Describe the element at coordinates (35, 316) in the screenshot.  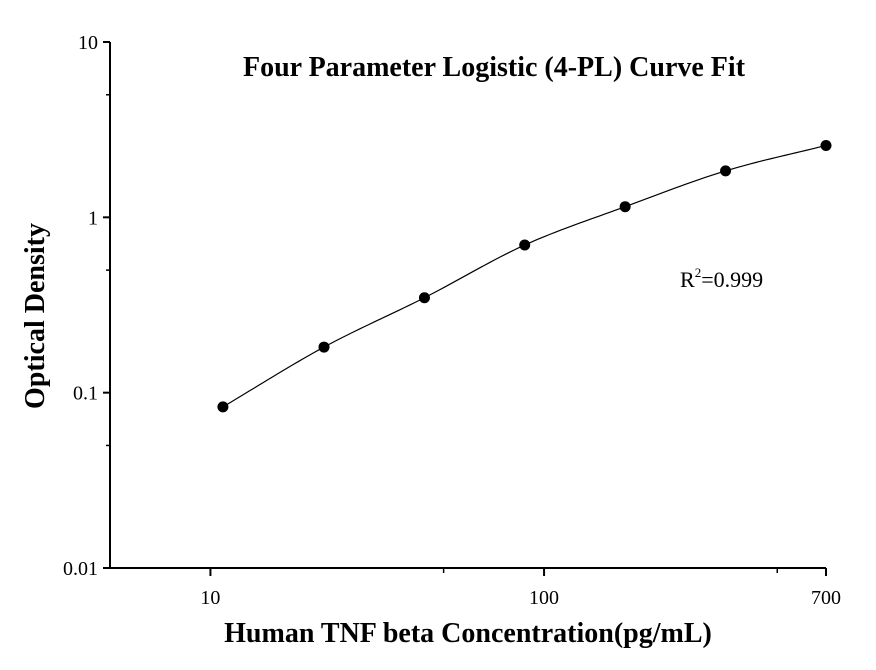
I see `y-axis-label: Optical Density` at that location.